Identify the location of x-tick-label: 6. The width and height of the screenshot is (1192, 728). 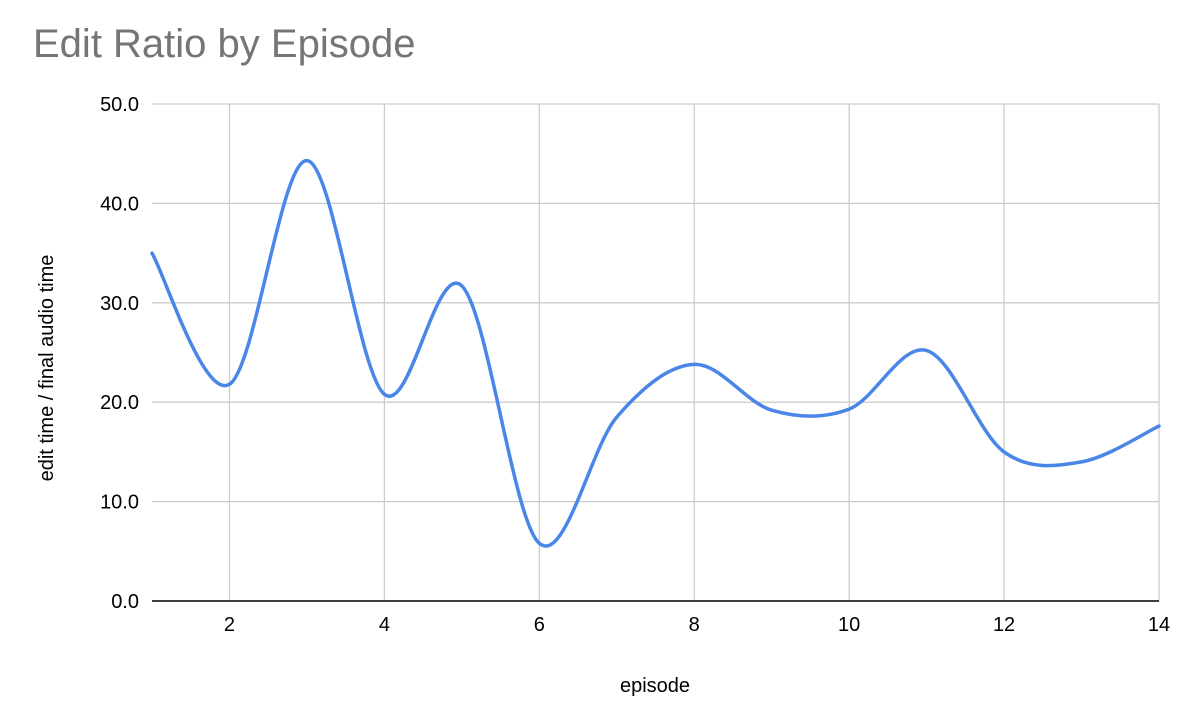
(539, 625).